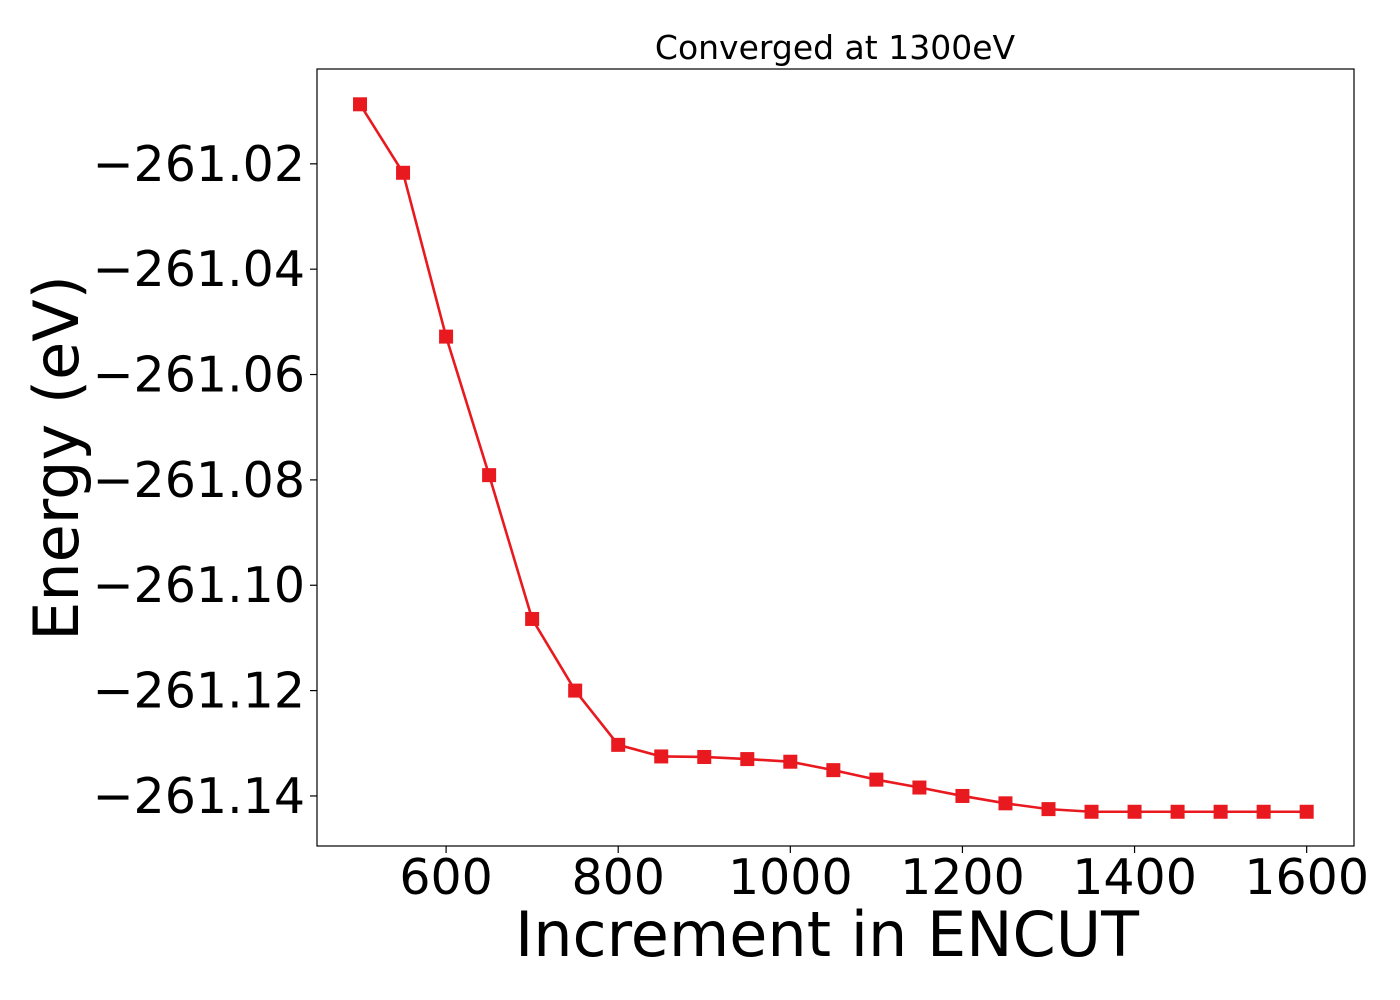 The height and width of the screenshot is (1000, 1400). I want to click on y-axis-label: Energy (eV), so click(56, 458).